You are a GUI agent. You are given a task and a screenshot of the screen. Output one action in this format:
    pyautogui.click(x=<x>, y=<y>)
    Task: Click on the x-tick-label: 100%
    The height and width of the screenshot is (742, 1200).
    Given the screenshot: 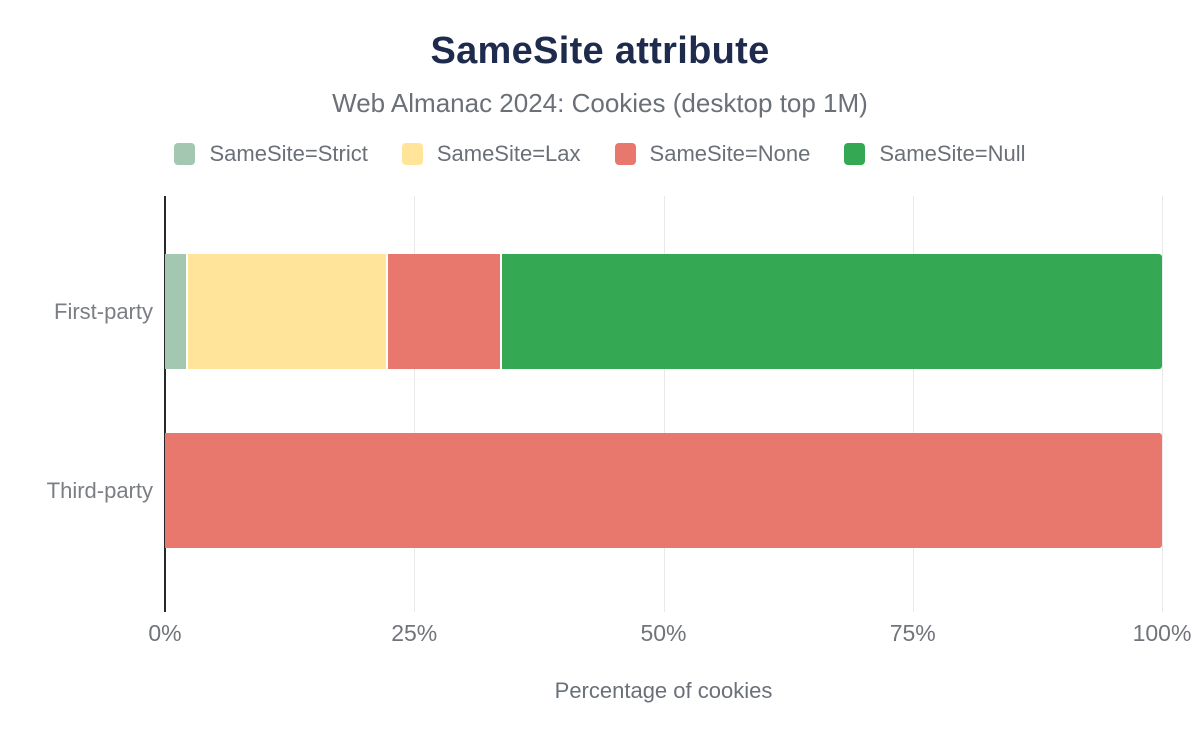 What is the action you would take?
    pyautogui.click(x=1162, y=633)
    